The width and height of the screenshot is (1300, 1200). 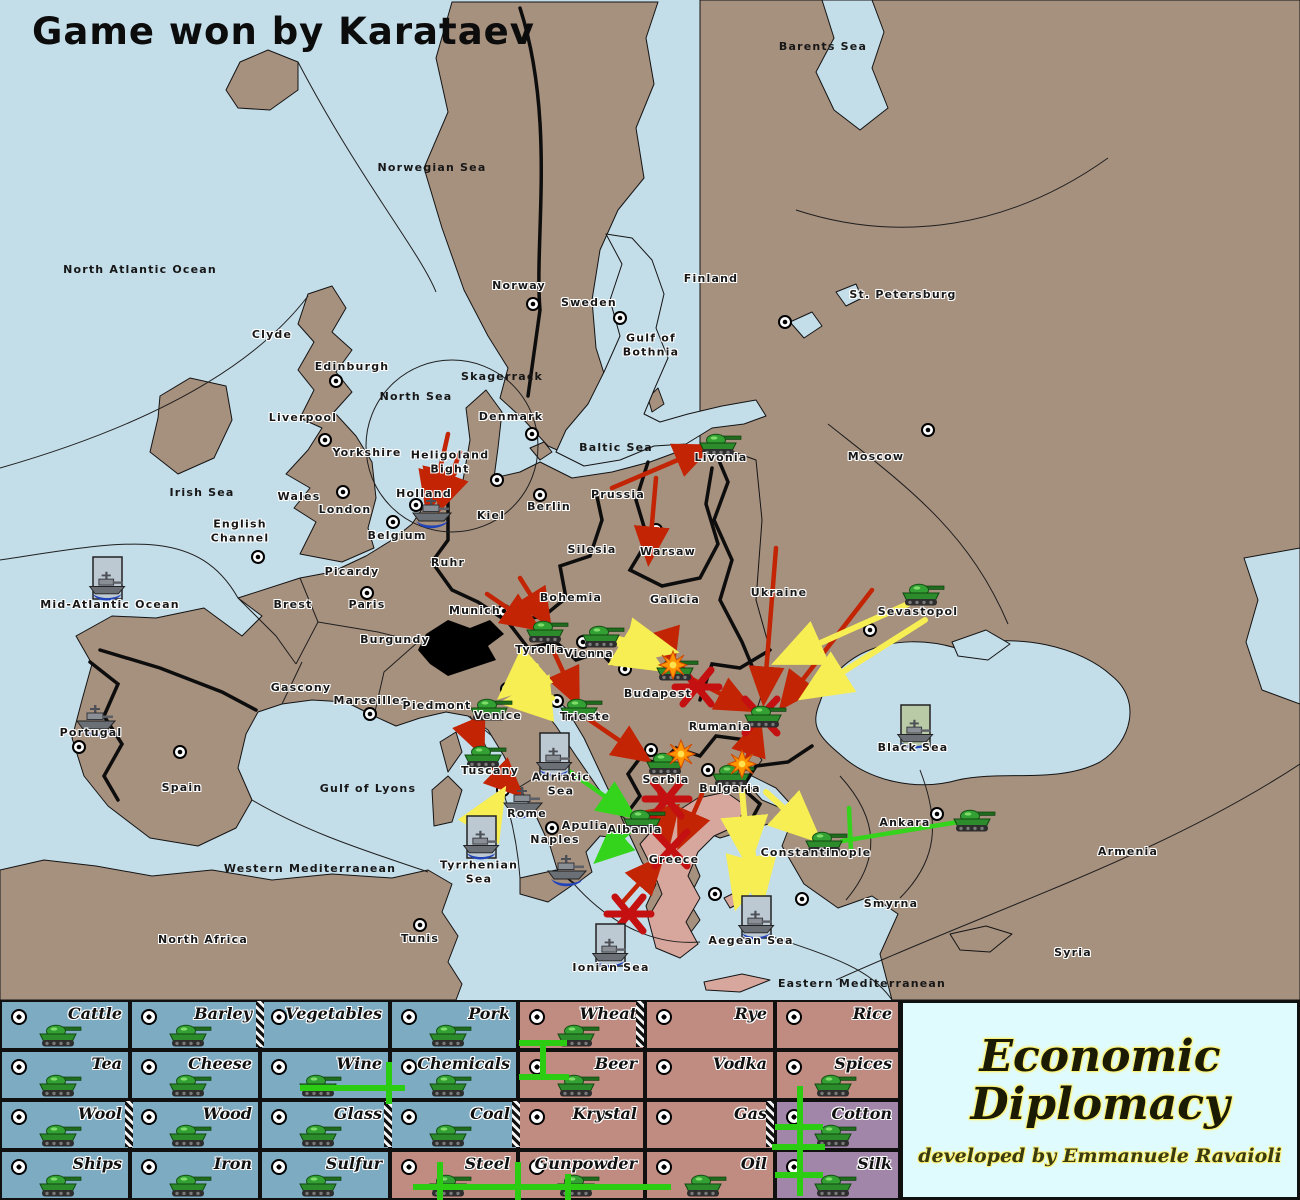 I want to click on commodity-cell: Iron, so click(x=195, y=1175).